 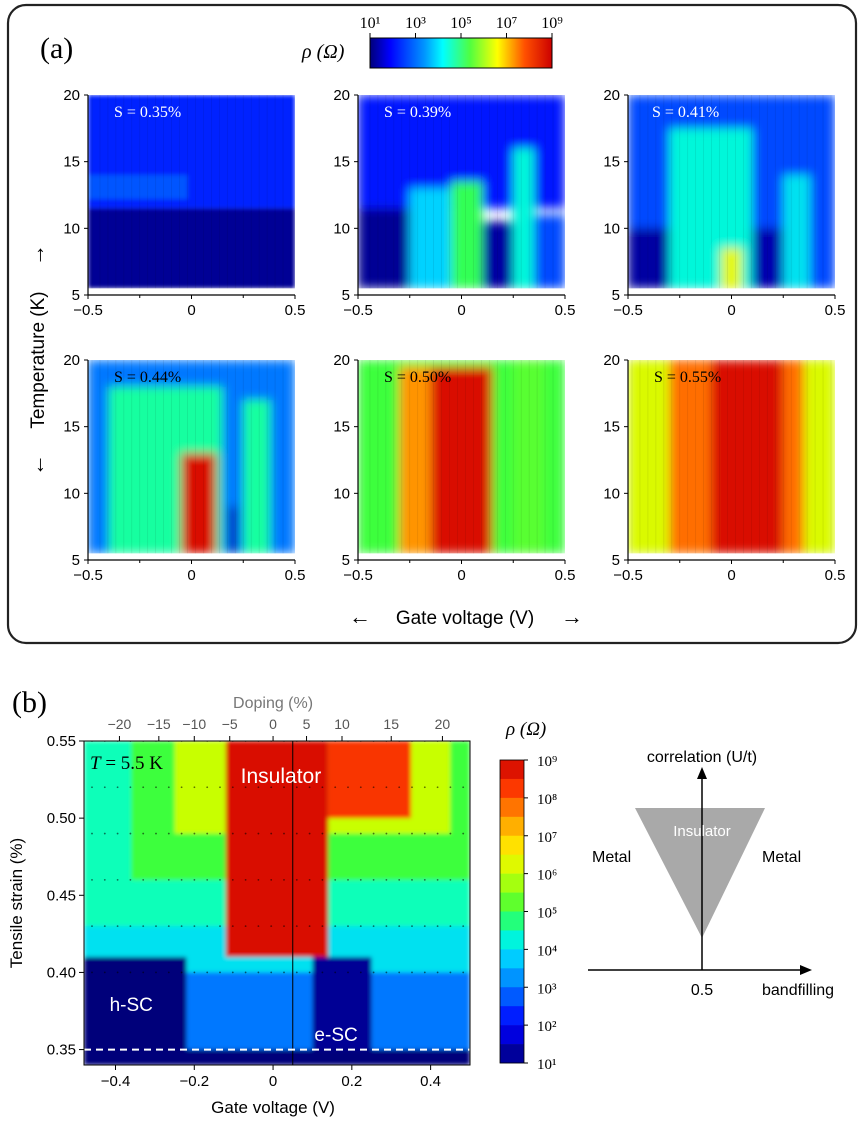 What do you see at coordinates (465, 618) in the screenshot?
I see `panel-a-xlabel: Gate voltage (V)` at bounding box center [465, 618].